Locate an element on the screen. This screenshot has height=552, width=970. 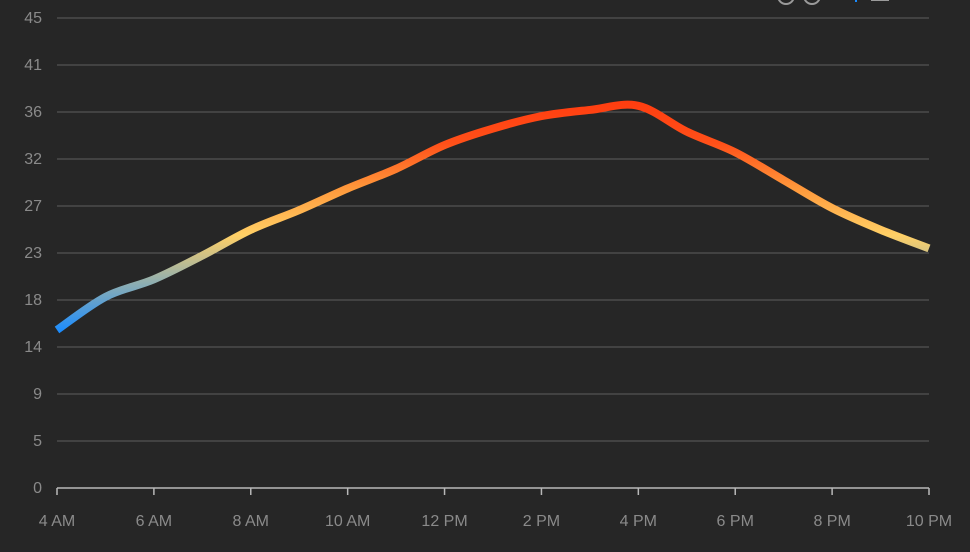
x-tick-label: 10 PM is located at coordinates (929, 521).